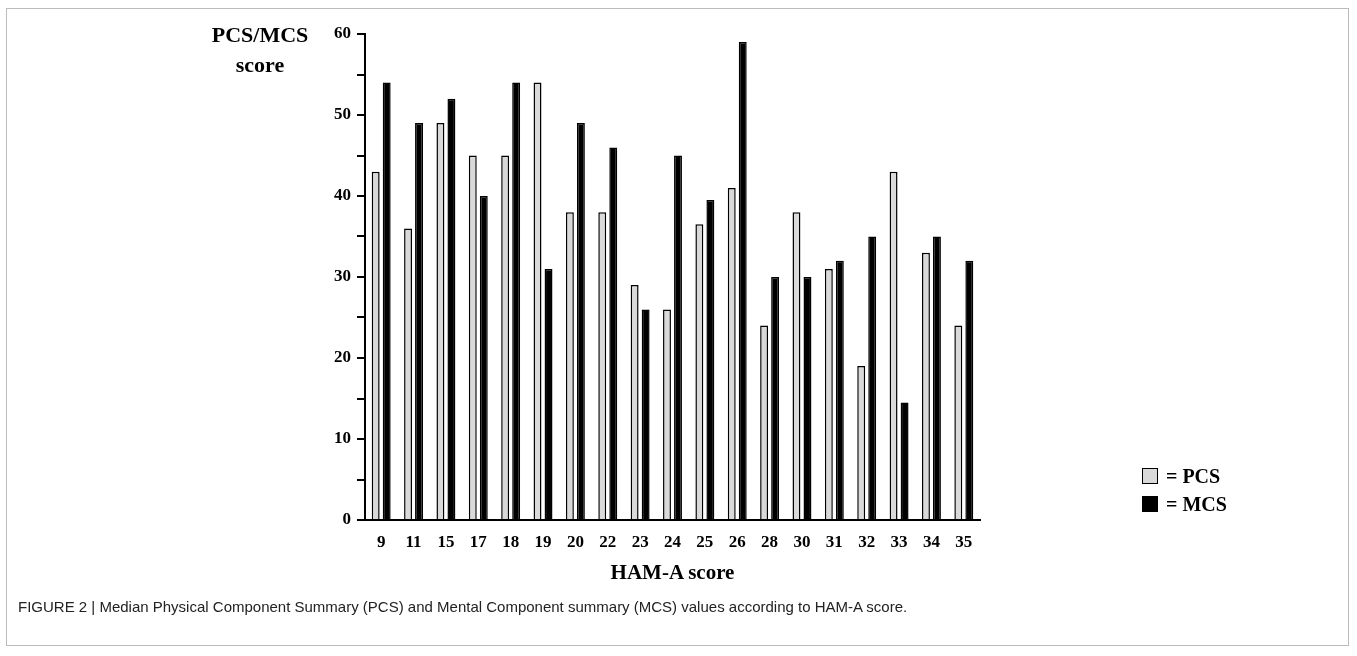 This screenshot has width=1357, height=656. What do you see at coordinates (342, 195) in the screenshot?
I see `y-tick-label: 40` at bounding box center [342, 195].